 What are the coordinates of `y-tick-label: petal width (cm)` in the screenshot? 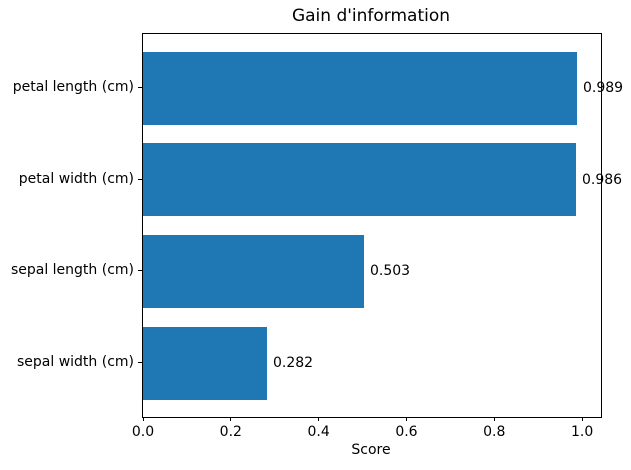 It's located at (76, 178).